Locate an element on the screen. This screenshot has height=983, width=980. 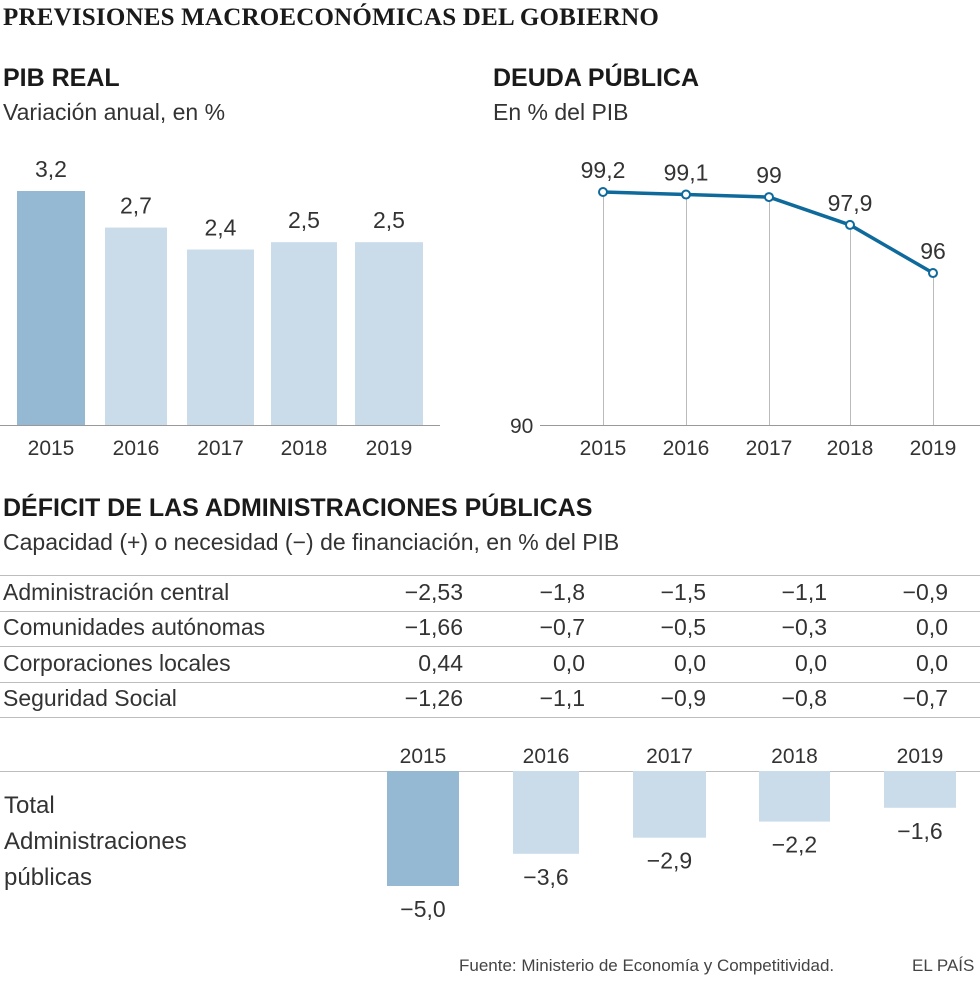
total-label-line: Administraciones is located at coordinates (95, 841).